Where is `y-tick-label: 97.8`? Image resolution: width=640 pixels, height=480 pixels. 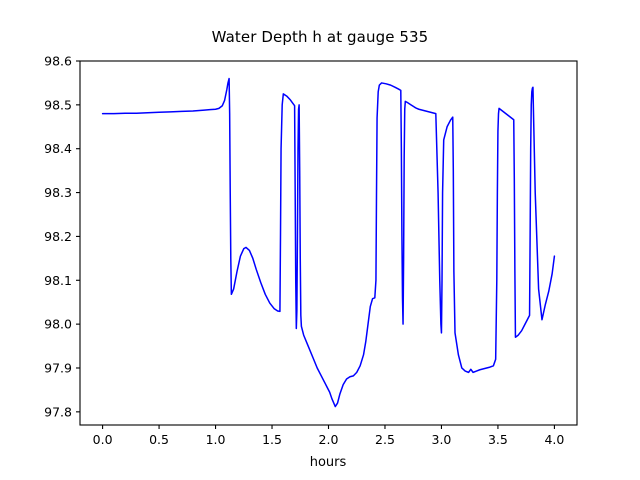
y-tick-label: 97.8 is located at coordinates (58, 411).